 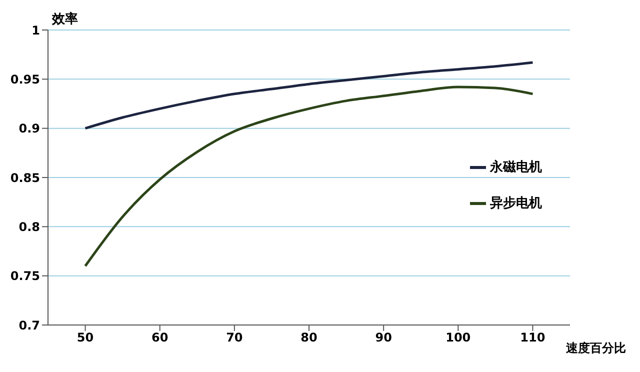 What do you see at coordinates (160, 337) in the screenshot?
I see `x-tick-label: 60` at bounding box center [160, 337].